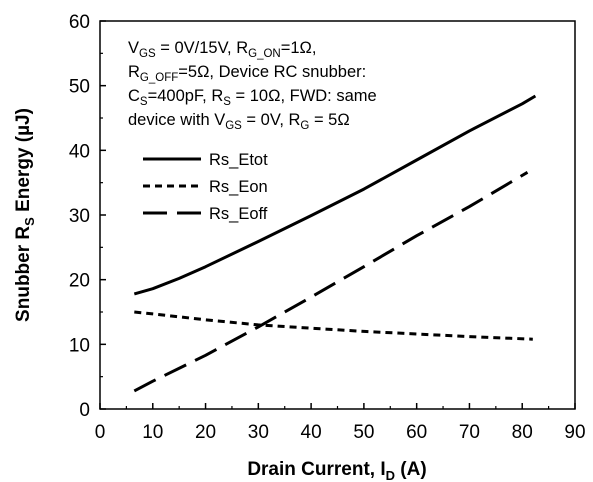 The height and width of the screenshot is (482, 593). I want to click on y-tick-label: 50, so click(79, 87).